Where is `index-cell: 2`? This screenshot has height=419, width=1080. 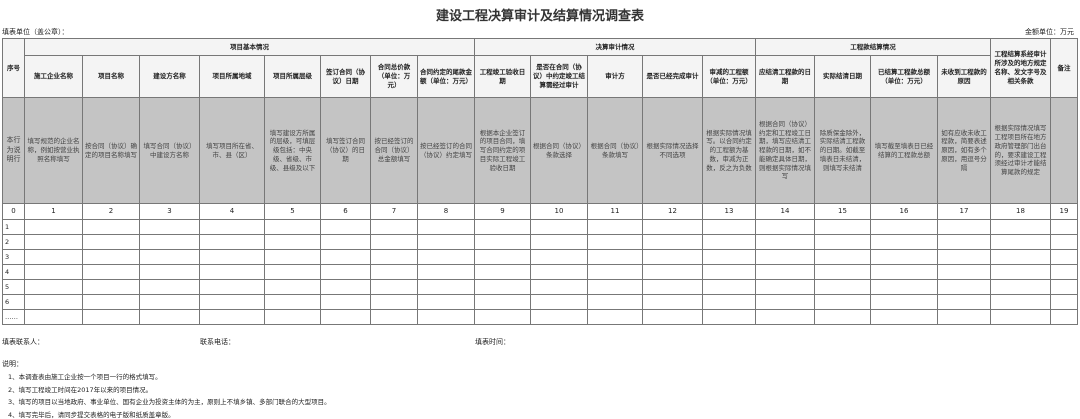 index-cell: 2 is located at coordinates (111, 211).